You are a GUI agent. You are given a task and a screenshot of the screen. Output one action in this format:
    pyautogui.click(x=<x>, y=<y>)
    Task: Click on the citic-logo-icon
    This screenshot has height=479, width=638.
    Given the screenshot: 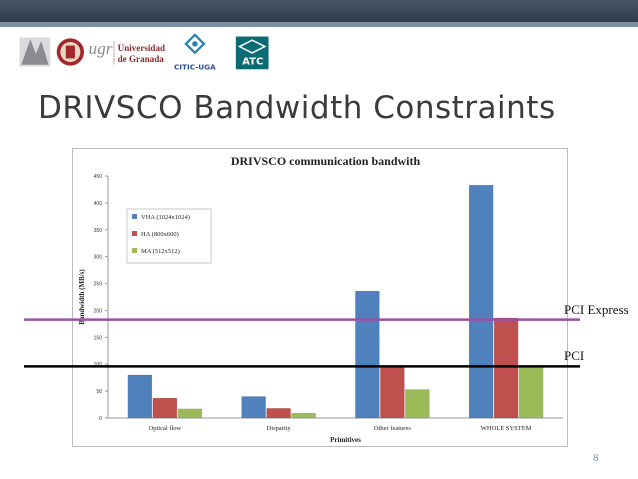 What is the action you would take?
    pyautogui.click(x=195, y=44)
    